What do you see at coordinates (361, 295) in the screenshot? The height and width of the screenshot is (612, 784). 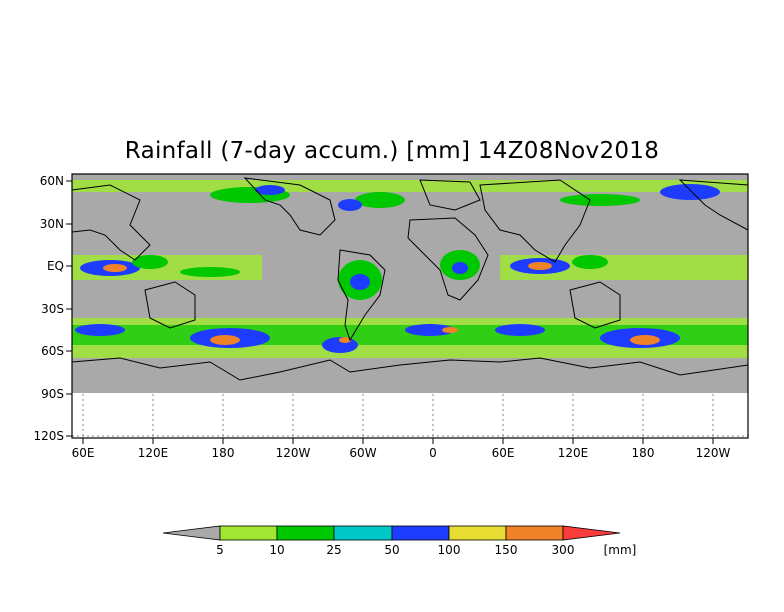 I see `coastline-south-america` at bounding box center [361, 295].